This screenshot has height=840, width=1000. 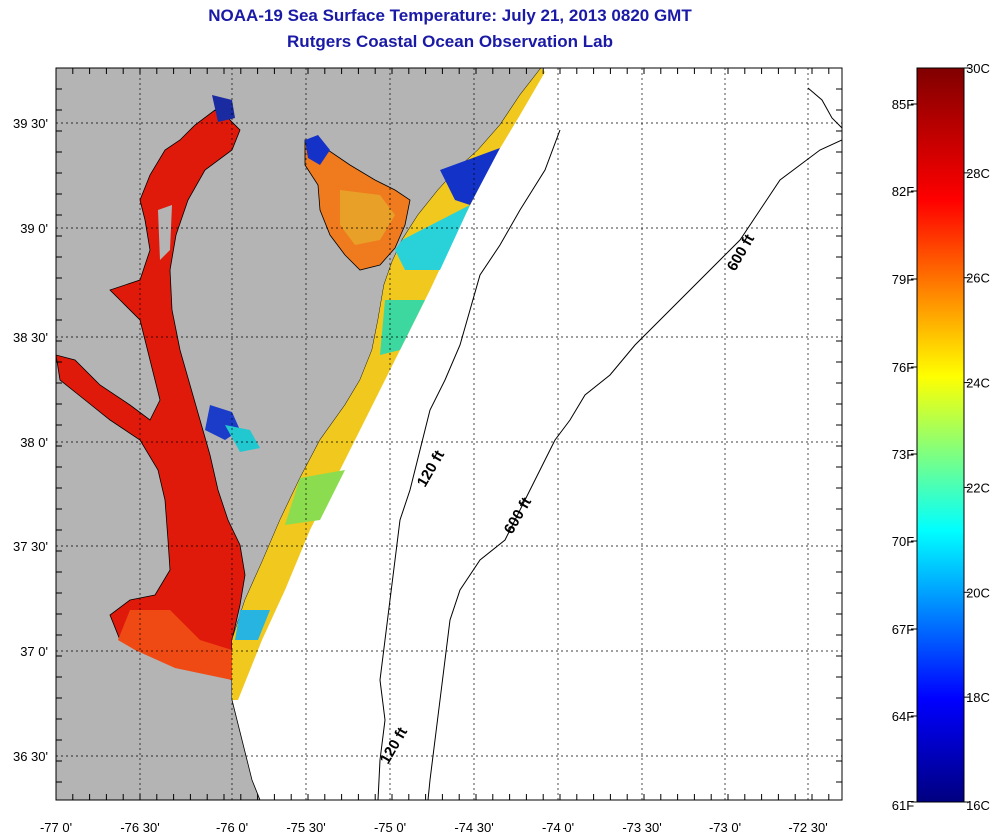 I want to click on fahrenheit-label: 79F, so click(x=903, y=279).